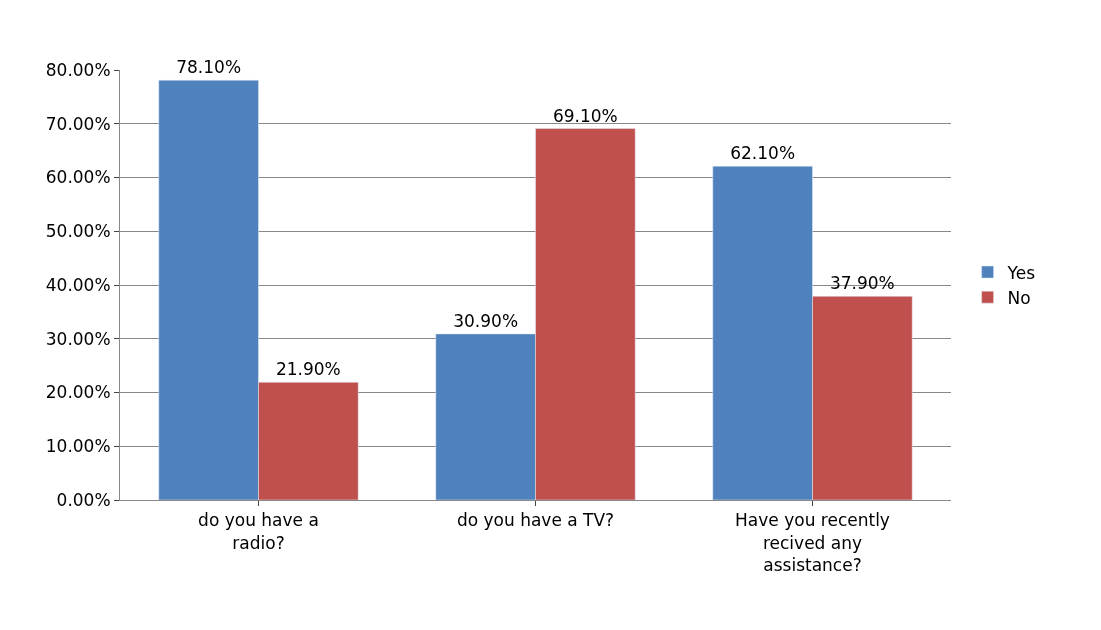  I want to click on data-label: 30.90%, so click(486, 320).